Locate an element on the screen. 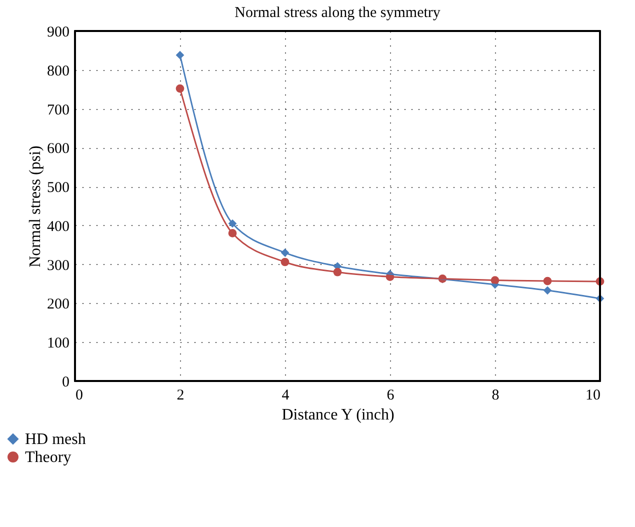 The height and width of the screenshot is (527, 635). y-tick-label: 100 is located at coordinates (58, 344).